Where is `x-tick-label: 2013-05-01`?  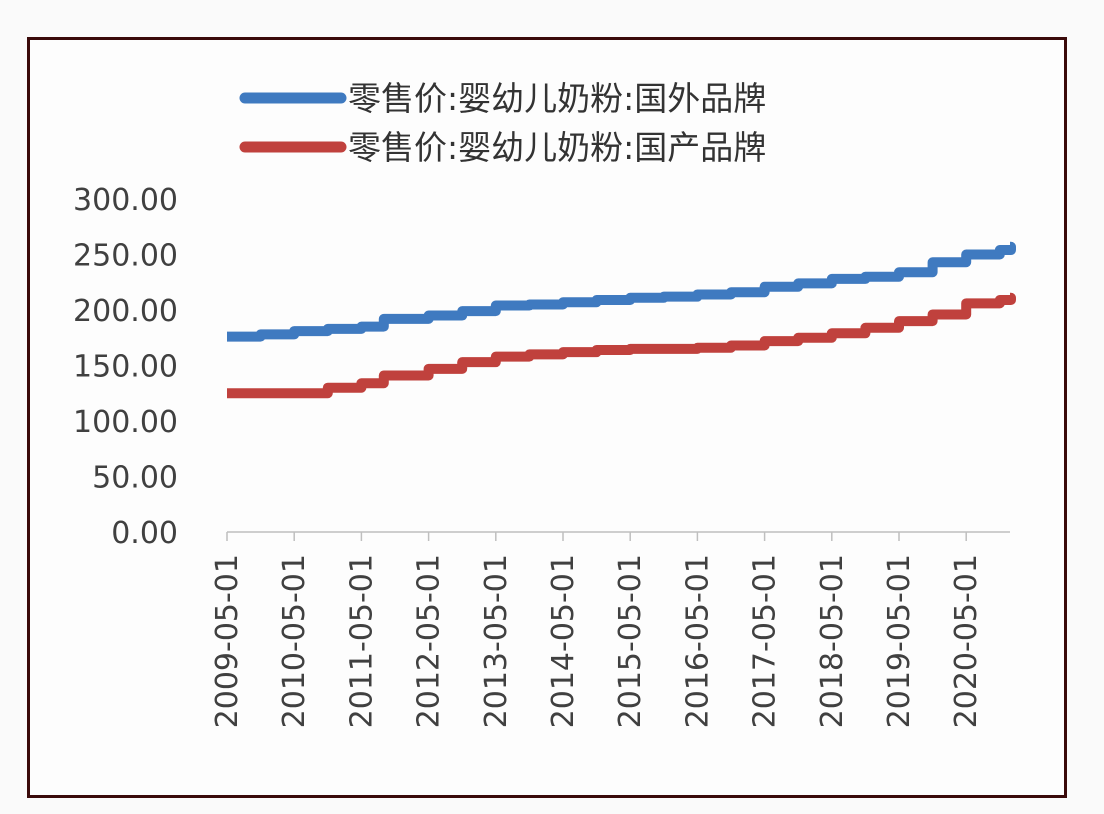
x-tick-label: 2013-05-01 is located at coordinates (496, 641).